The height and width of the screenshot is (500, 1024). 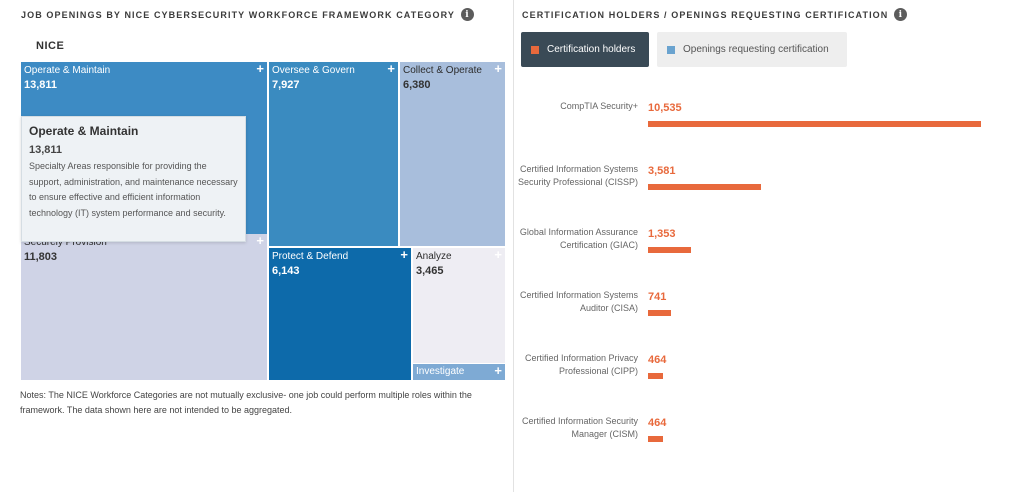 What do you see at coordinates (430, 271) in the screenshot?
I see `tile-value: 3,465` at bounding box center [430, 271].